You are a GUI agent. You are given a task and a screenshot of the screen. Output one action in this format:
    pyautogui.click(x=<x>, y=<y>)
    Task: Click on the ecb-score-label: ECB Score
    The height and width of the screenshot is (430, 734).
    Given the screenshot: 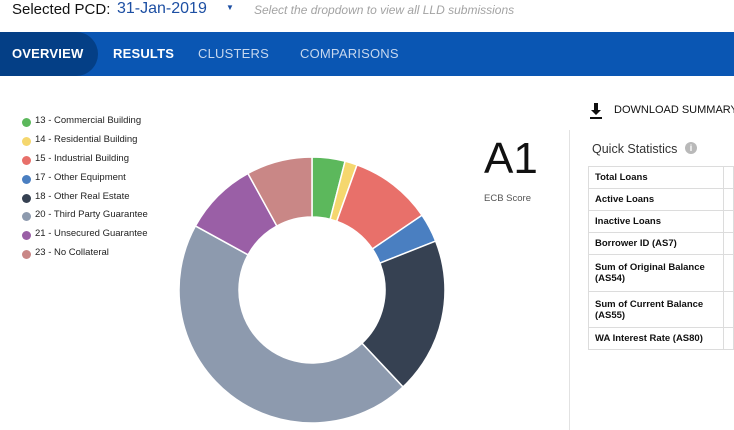 What is the action you would take?
    pyautogui.click(x=507, y=198)
    